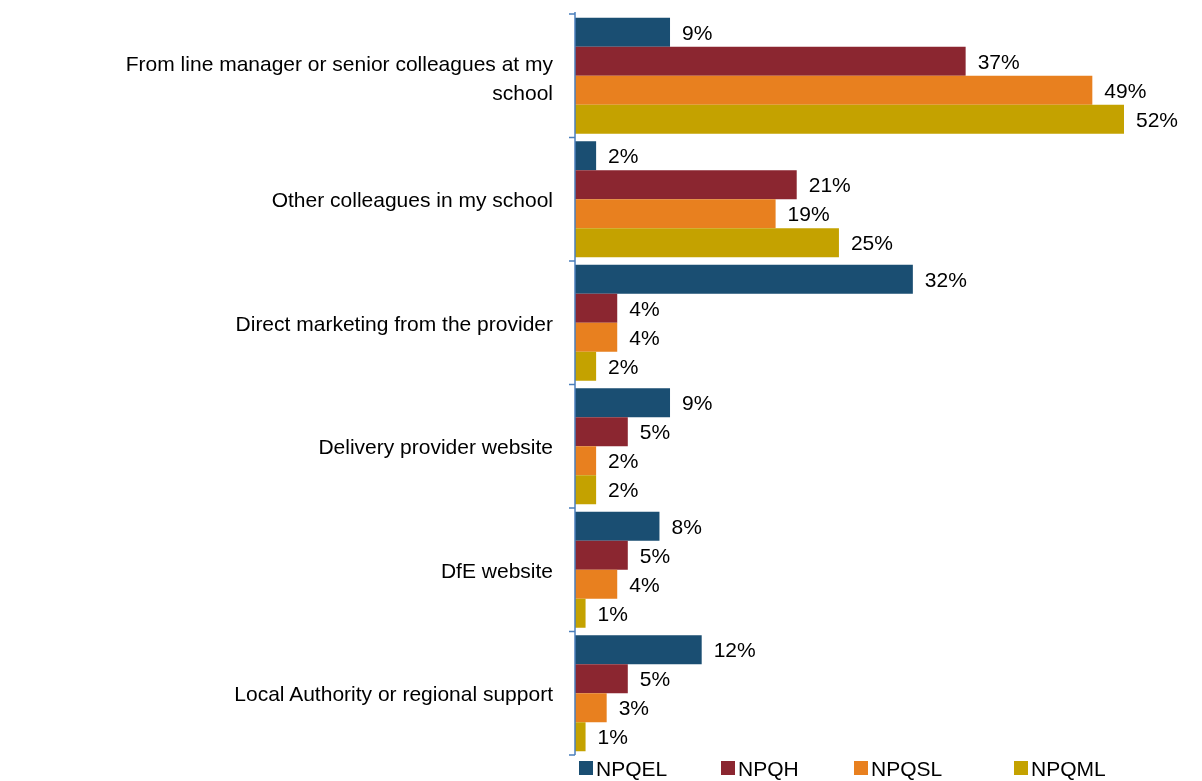  I want to click on data-label: 25%, so click(871, 243).